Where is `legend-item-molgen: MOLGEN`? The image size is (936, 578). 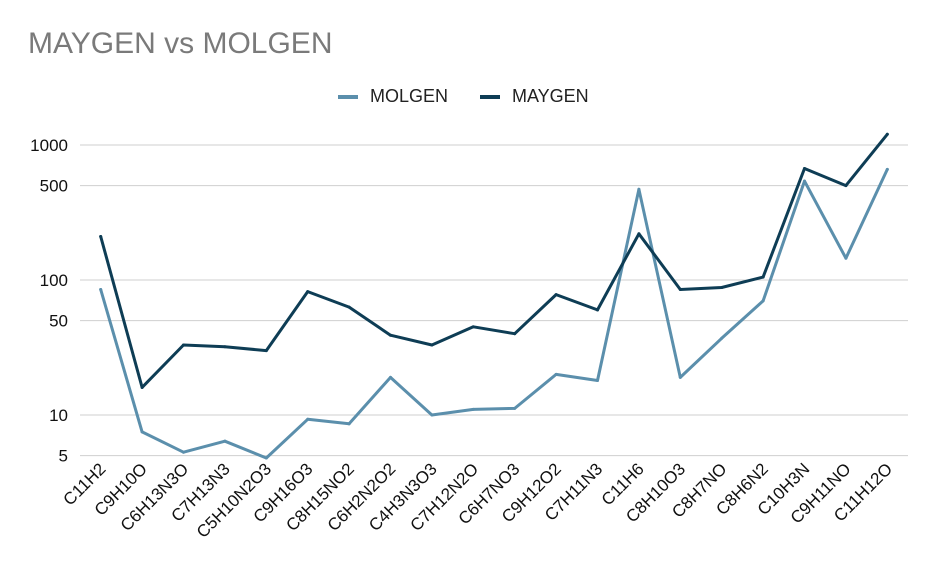 legend-item-molgen: MOLGEN is located at coordinates (393, 96).